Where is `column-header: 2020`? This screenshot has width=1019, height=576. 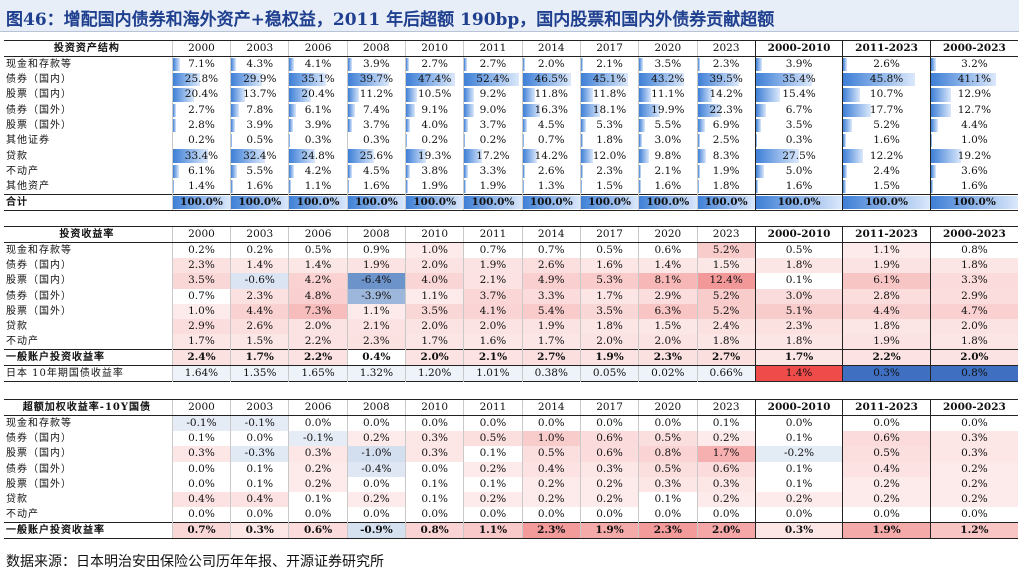
column-header: 2020 is located at coordinates (667, 407).